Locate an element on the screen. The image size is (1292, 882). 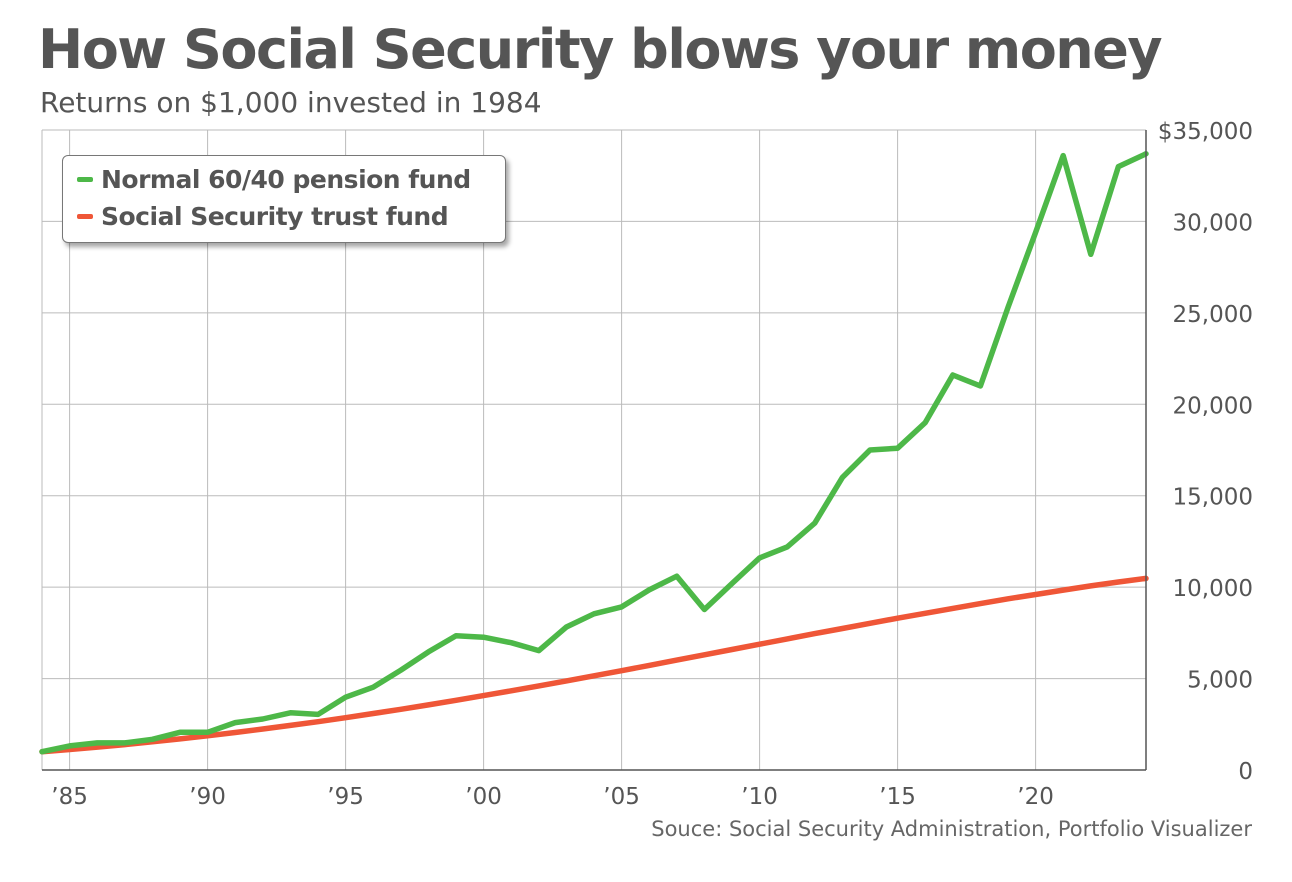
chart-title: How Social Security blows your money is located at coordinates (600, 49).